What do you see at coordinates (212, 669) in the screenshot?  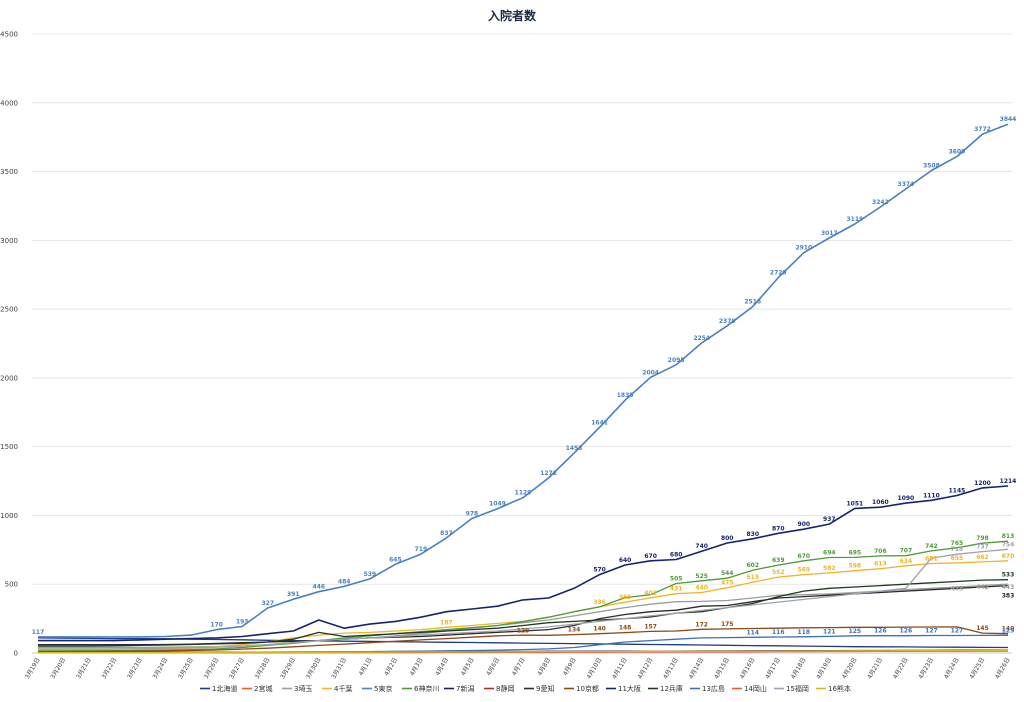 I see `x-tick-label: 3月26日` at bounding box center [212, 669].